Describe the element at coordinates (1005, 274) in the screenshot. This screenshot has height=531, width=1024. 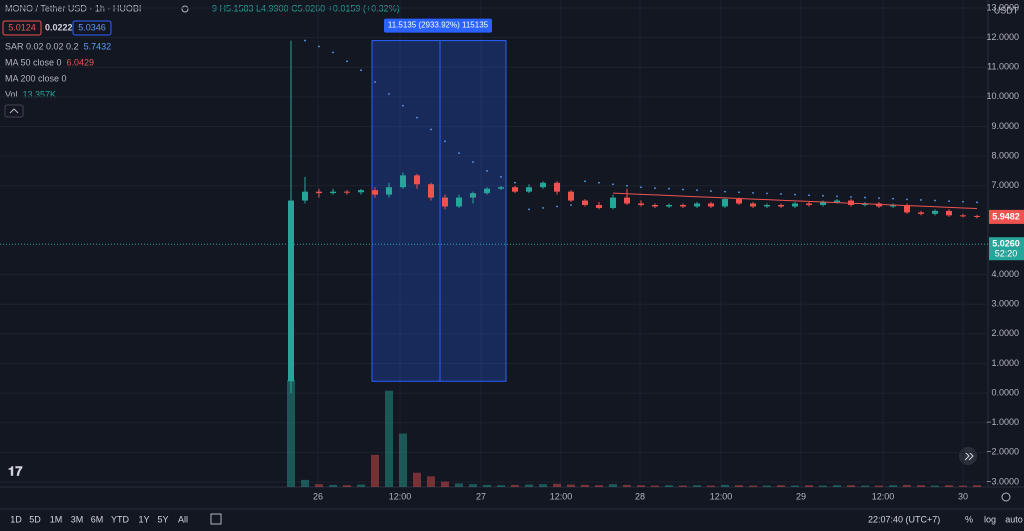
I see `y-tick-label: 4.0000` at that location.